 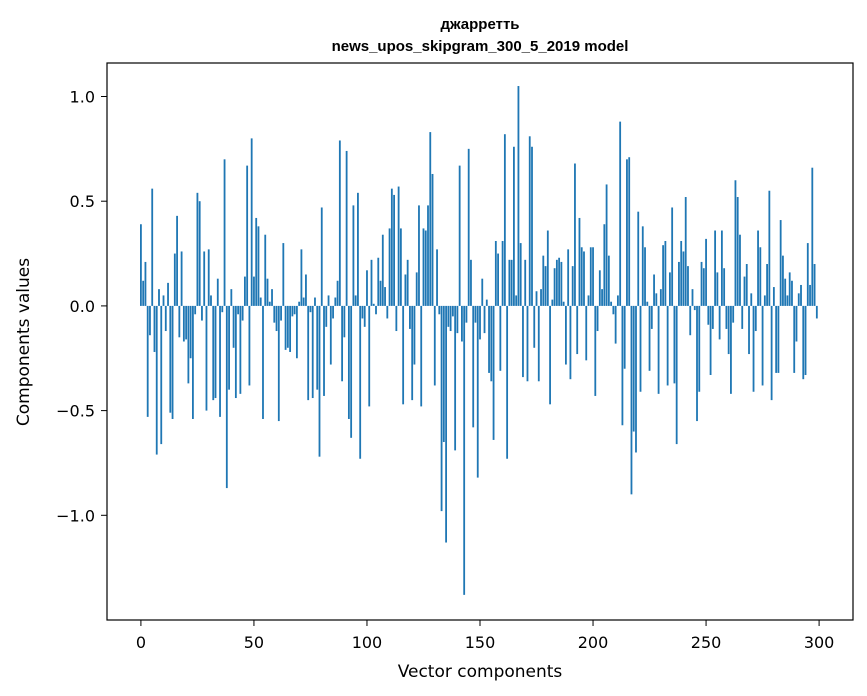 I want to click on y-tick-label: −1.0, so click(x=75, y=515).